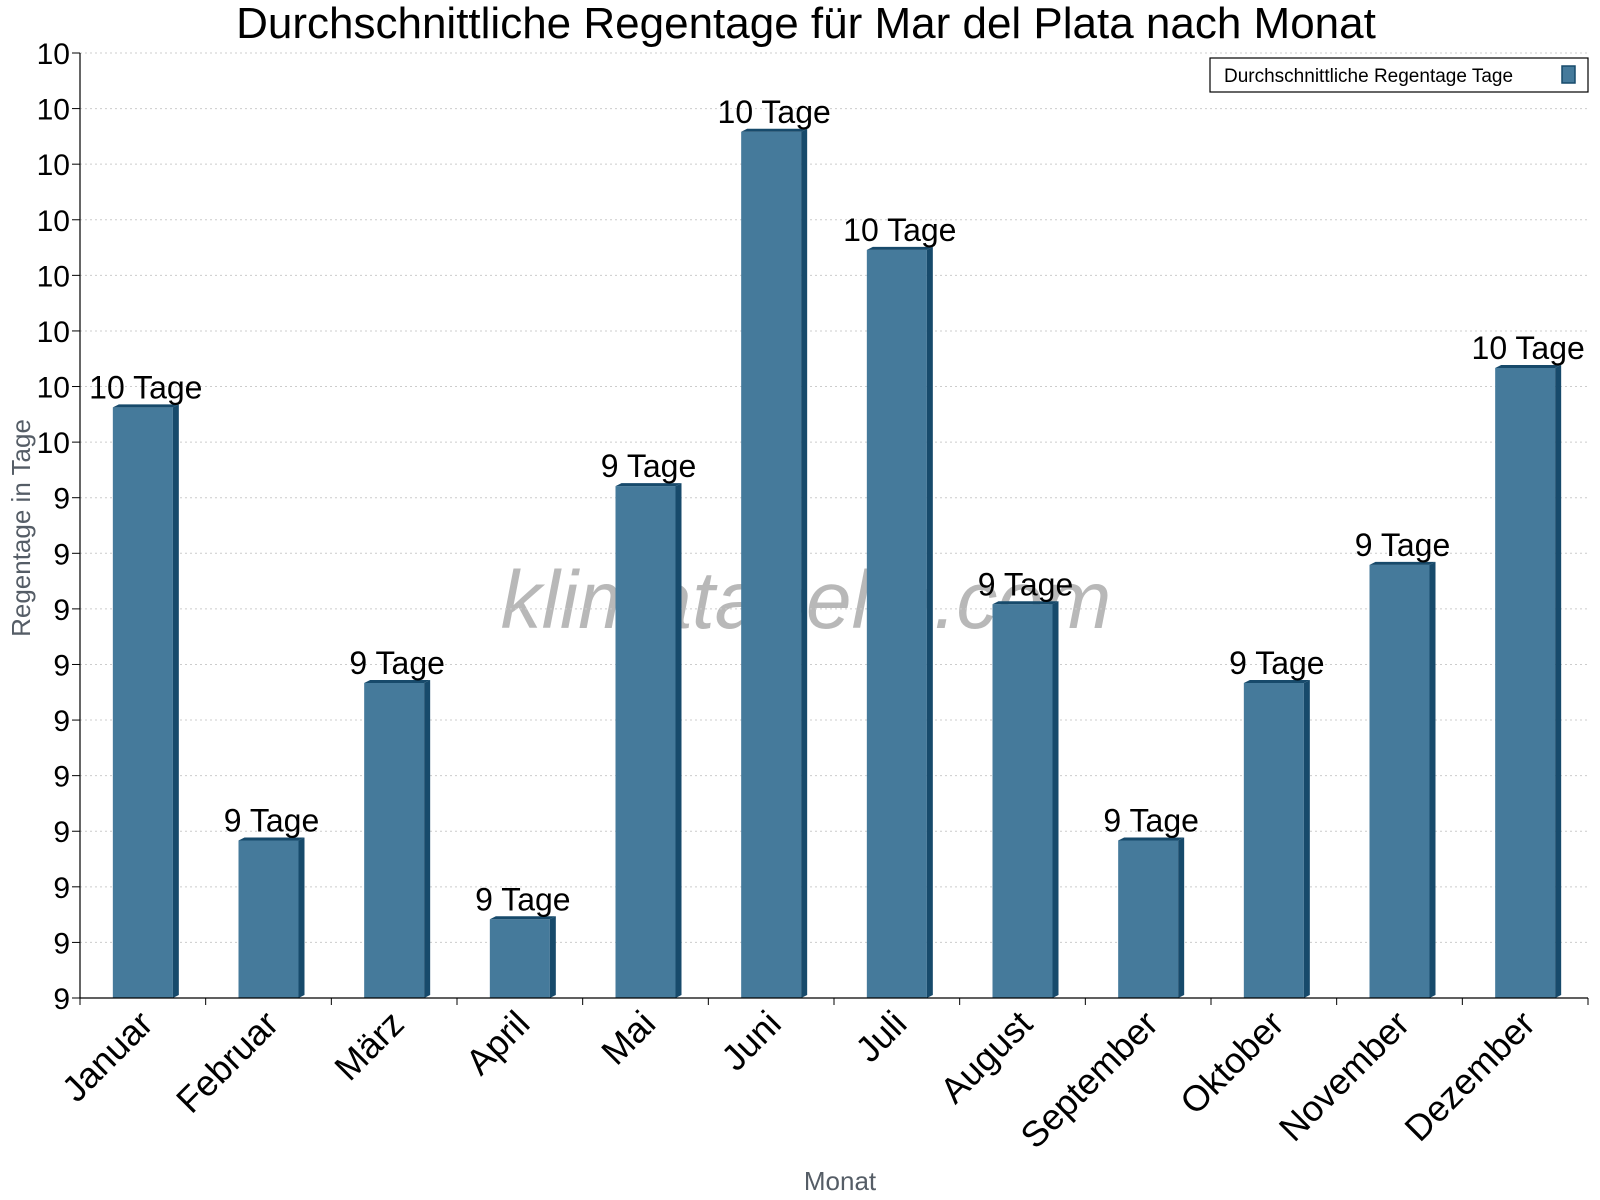 This screenshot has height=1200, width=1600. Describe the element at coordinates (896, 623) in the screenshot. I see `bar-juli` at that location.